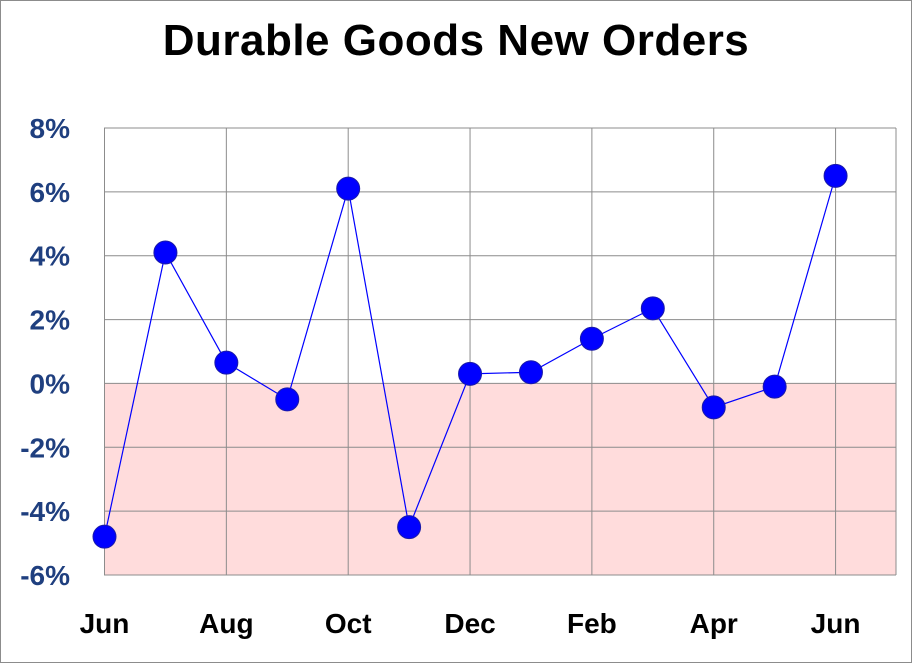 This screenshot has height=663, width=912. What do you see at coordinates (50, 320) in the screenshot?
I see `y-tick-label: 2%` at bounding box center [50, 320].